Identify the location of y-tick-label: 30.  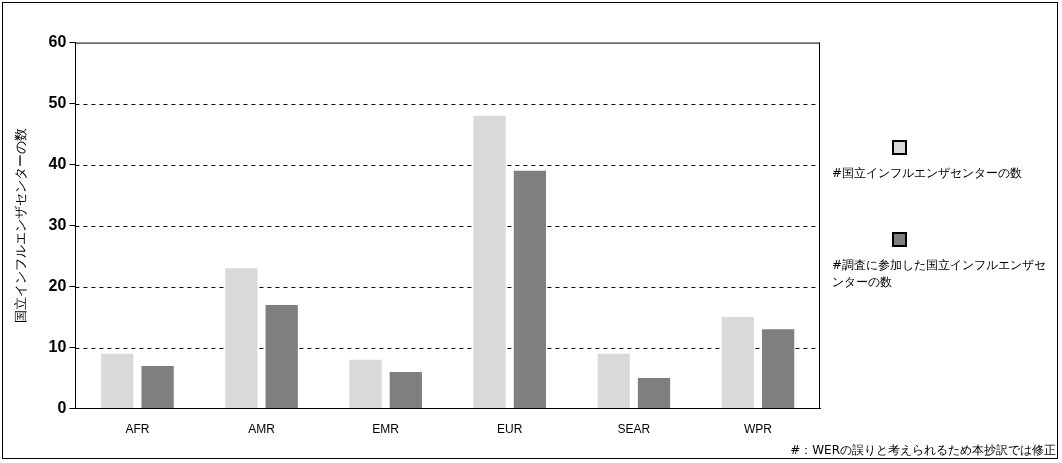
(57, 225).